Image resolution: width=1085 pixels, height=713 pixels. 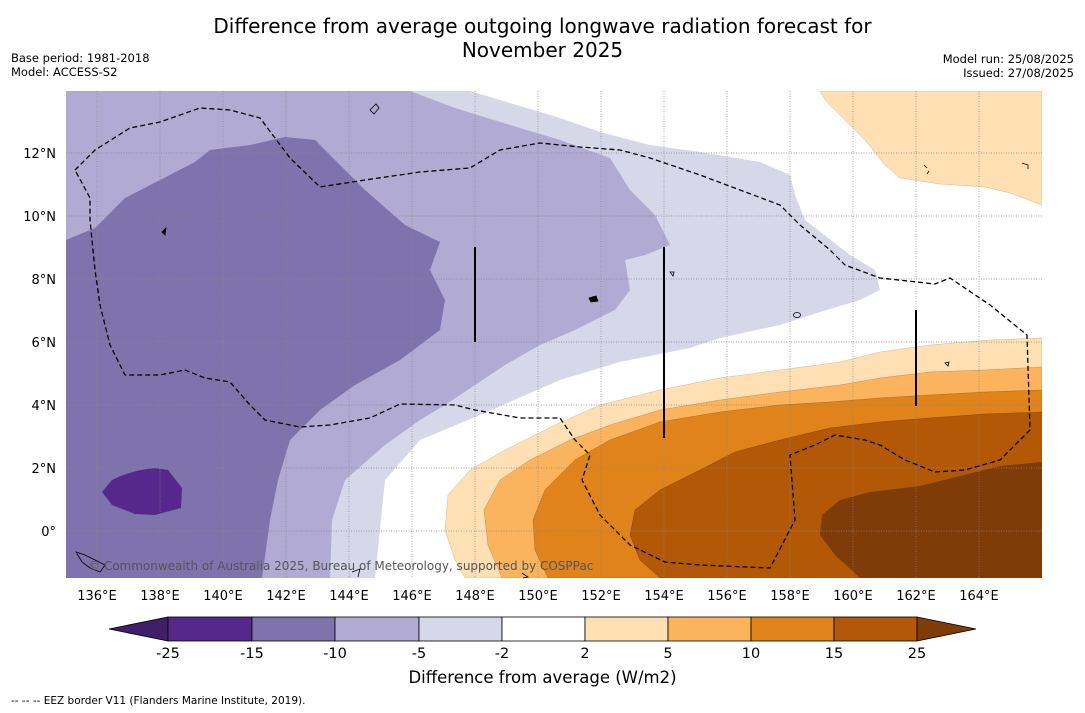 I want to click on colorbar-label: -10, so click(x=335, y=654).